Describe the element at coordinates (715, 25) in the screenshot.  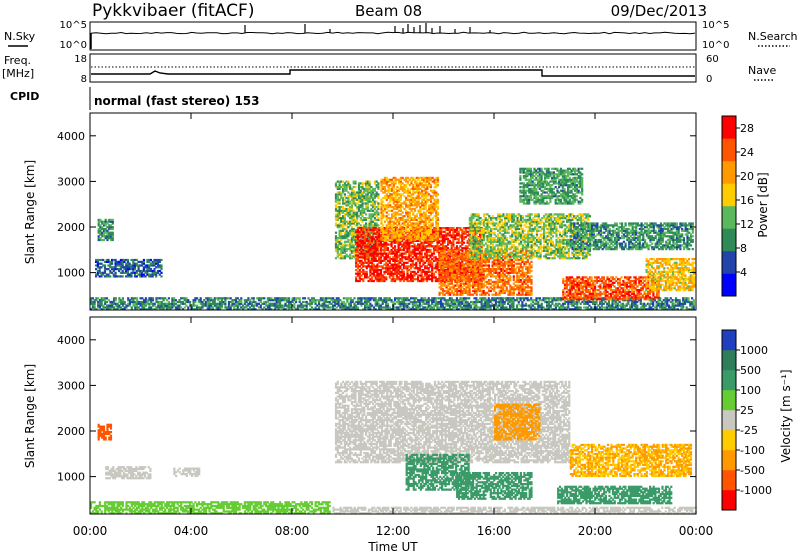
I see `noise-tick-right-top: 10^5` at that location.